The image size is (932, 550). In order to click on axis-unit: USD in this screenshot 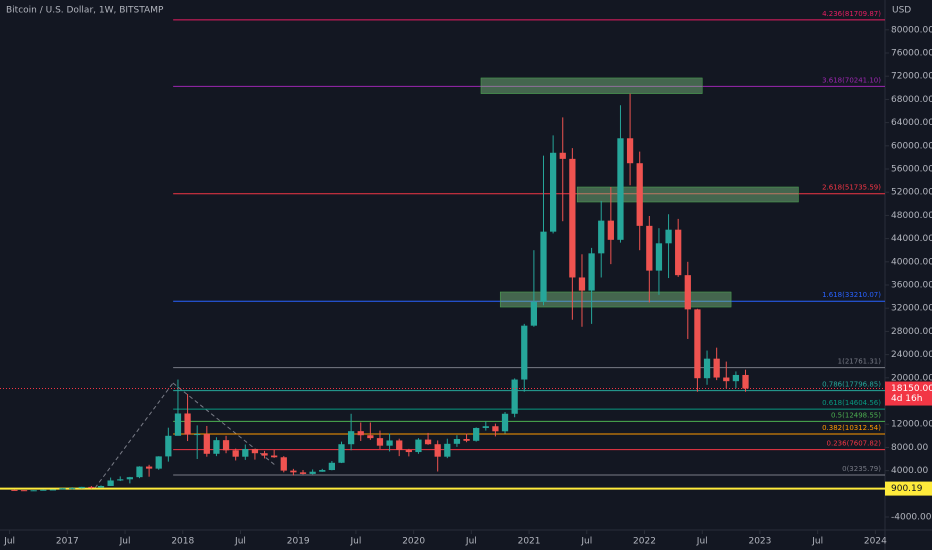, I will do `click(901, 11)`.